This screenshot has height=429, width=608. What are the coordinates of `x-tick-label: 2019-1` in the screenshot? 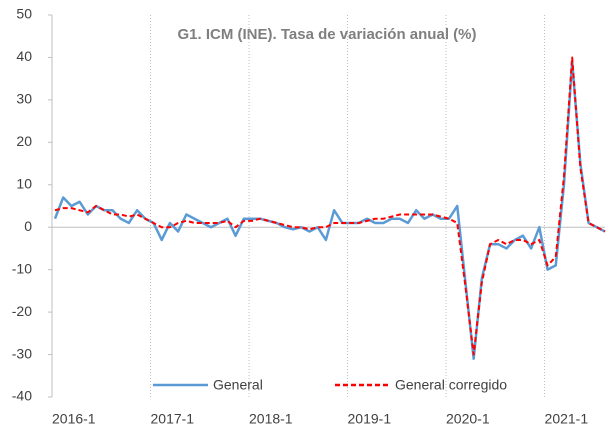 It's located at (370, 419).